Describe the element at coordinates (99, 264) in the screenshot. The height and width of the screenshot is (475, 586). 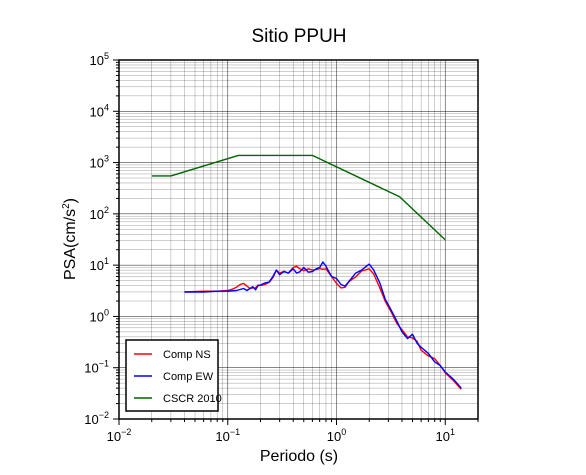
I see `y-tick-label: 10¹` at that location.